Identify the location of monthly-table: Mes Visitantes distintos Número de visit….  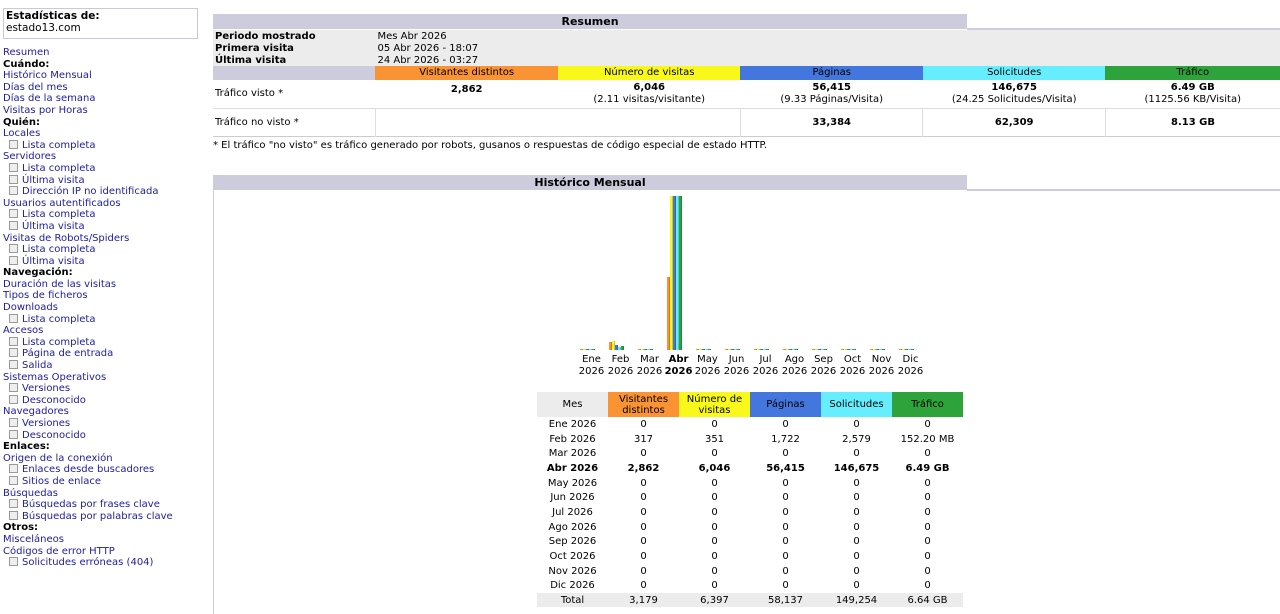
(750, 500).